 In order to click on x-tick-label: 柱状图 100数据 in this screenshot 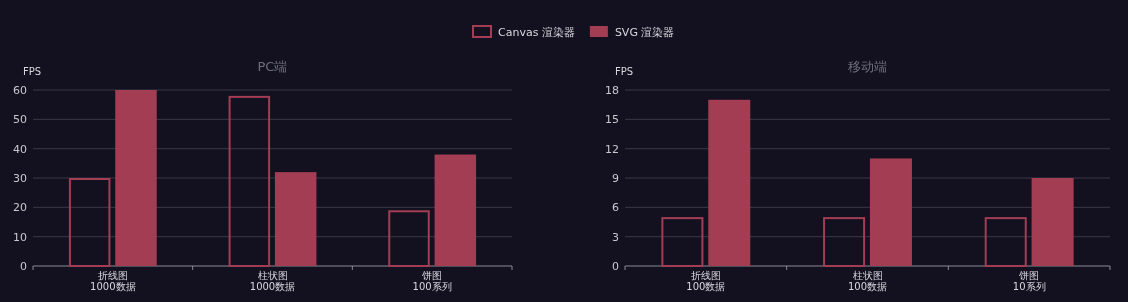, I will do `click(867, 281)`.